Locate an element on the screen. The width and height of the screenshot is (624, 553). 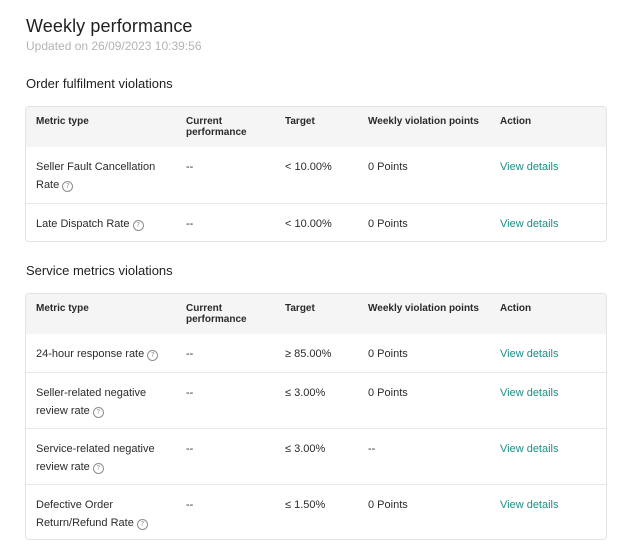
section-title-service-metrics: Service metrics violations is located at coordinates (99, 270).